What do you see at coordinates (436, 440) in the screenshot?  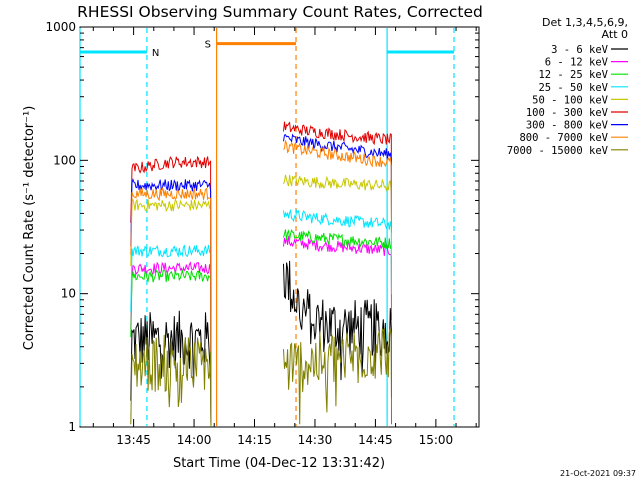 I see `x-tick-label: 15:00` at bounding box center [436, 440].